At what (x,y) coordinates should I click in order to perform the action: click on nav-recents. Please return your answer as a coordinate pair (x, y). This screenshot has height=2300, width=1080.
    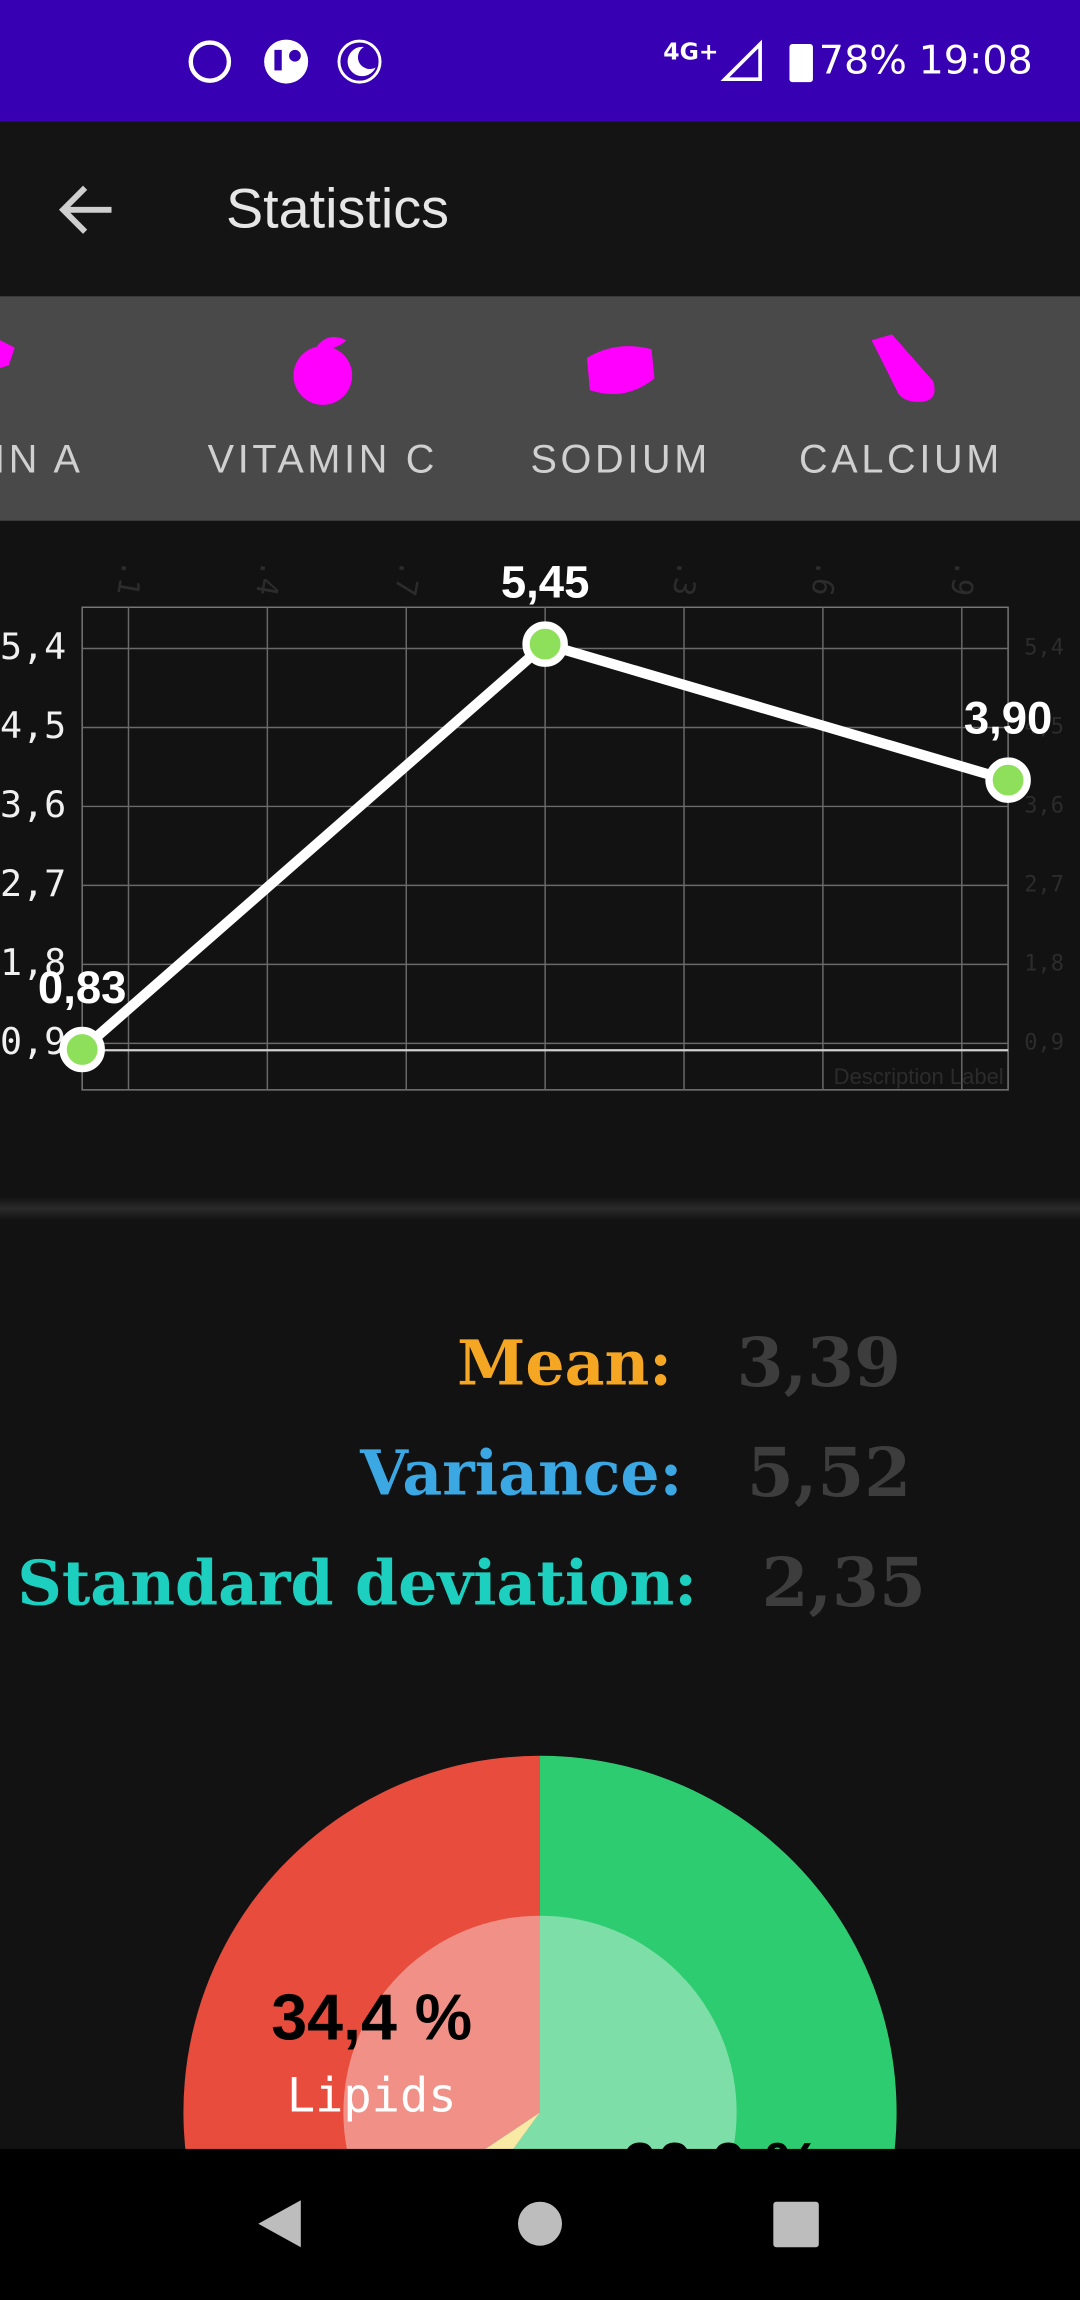
    Looking at the image, I should click on (796, 2224).